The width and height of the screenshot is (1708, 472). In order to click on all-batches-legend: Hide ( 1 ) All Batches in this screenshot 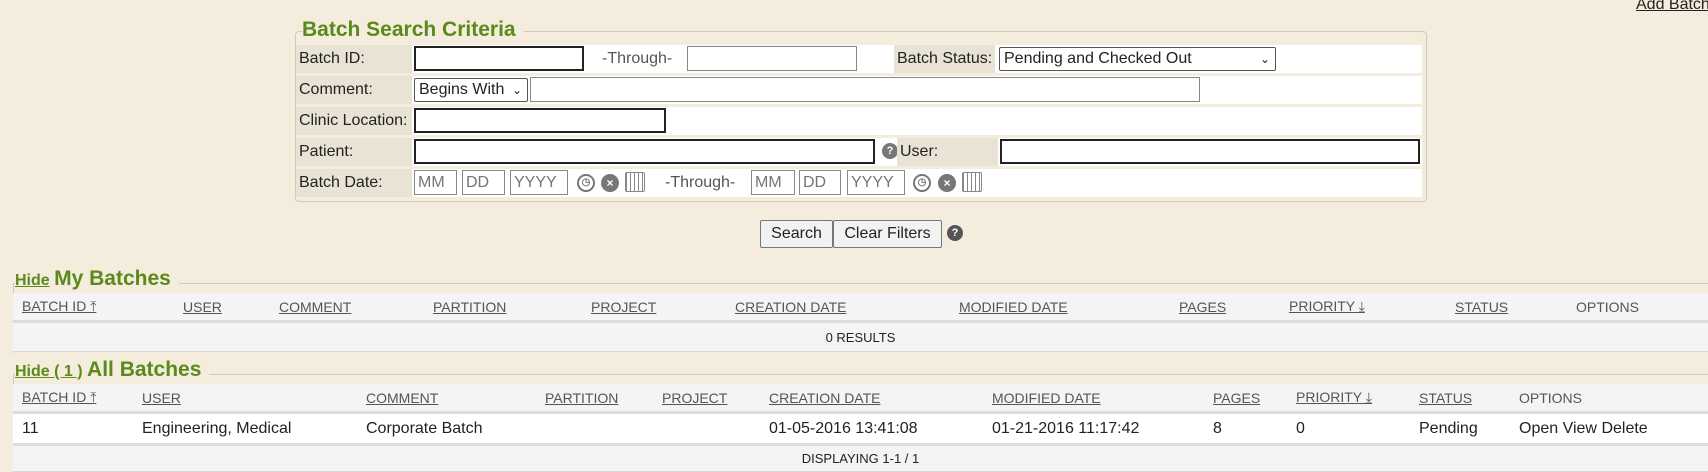, I will do `click(112, 370)`.